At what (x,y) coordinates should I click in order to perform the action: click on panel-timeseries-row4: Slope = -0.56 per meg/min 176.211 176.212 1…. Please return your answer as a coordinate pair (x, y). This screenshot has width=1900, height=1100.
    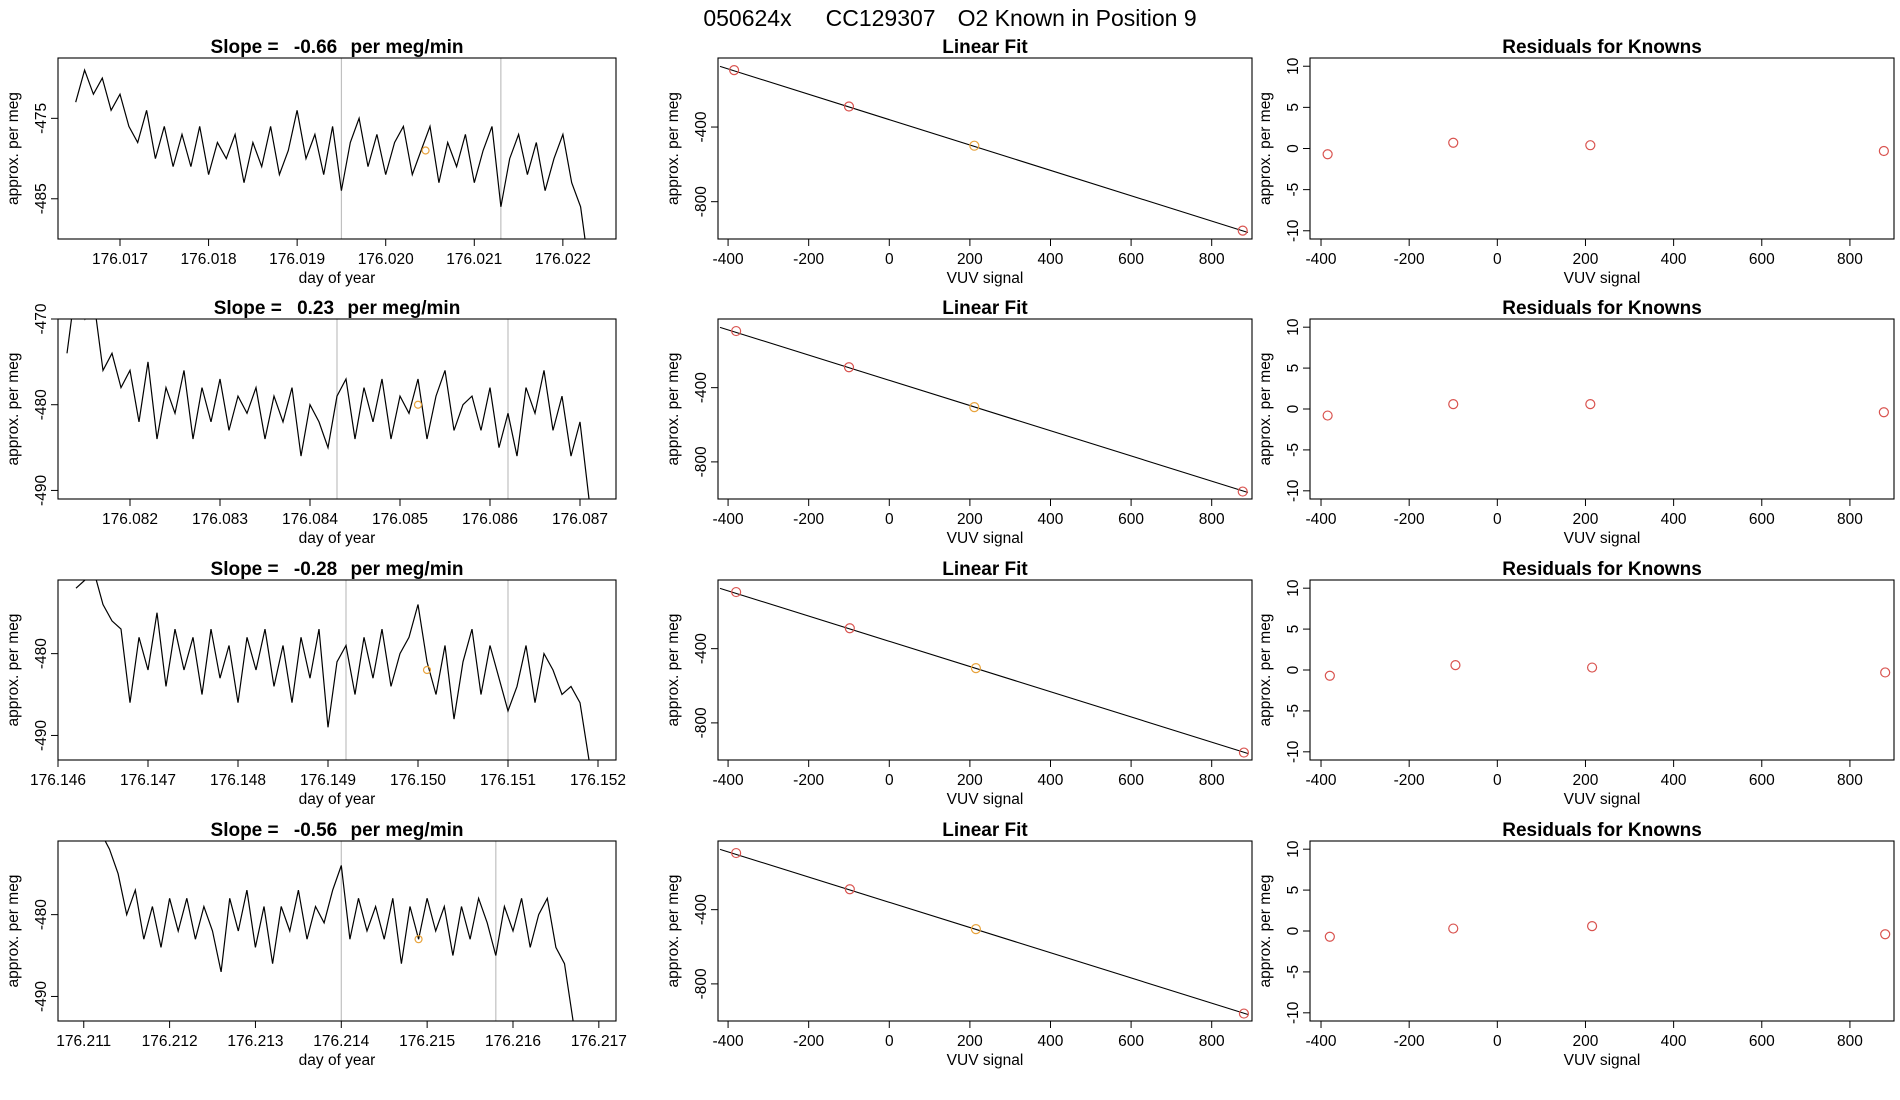
    Looking at the image, I should click on (316, 944).